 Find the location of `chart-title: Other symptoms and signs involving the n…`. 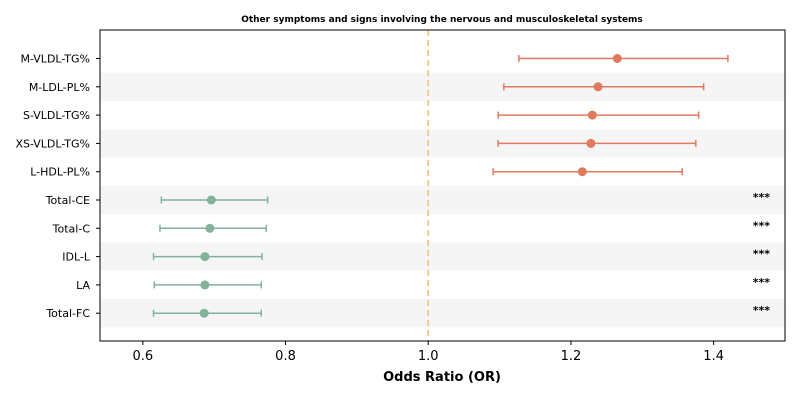

chart-title: Other symptoms and signs involving the n… is located at coordinates (442, 20).